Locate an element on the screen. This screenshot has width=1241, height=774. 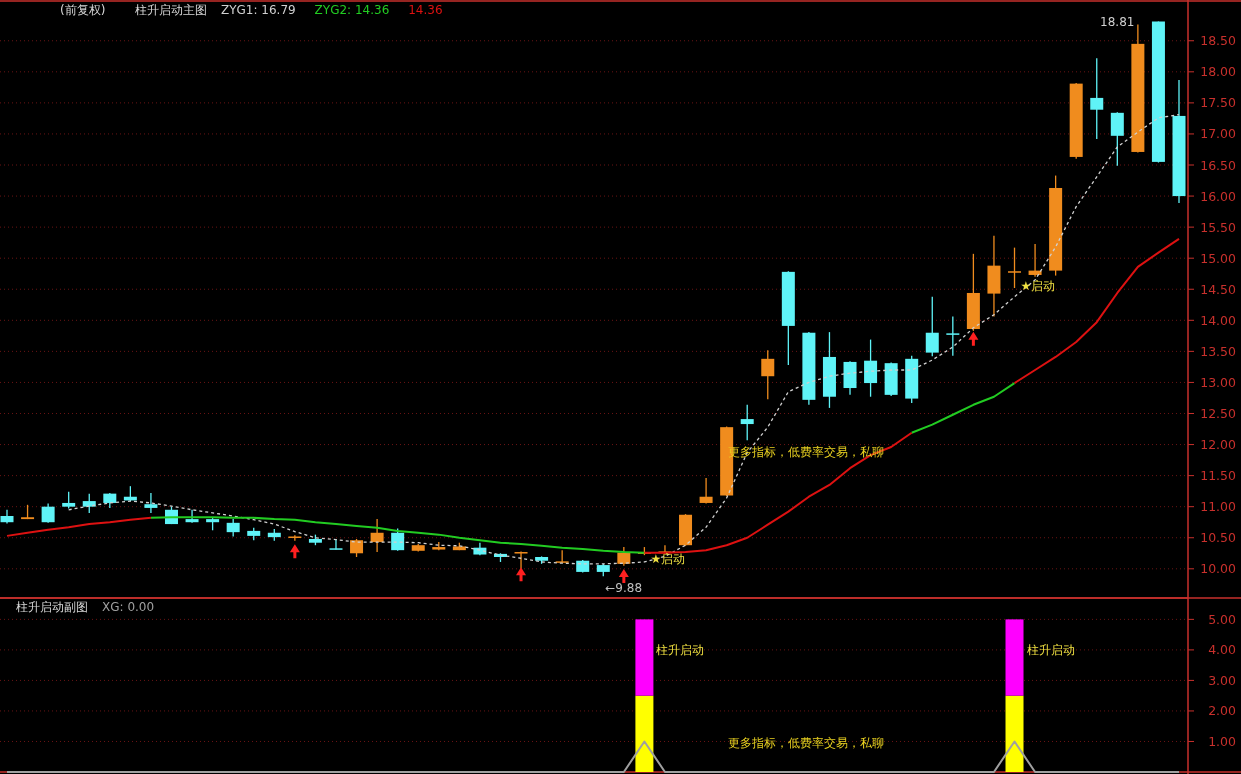
text: 14.36 is located at coordinates (425, 10).